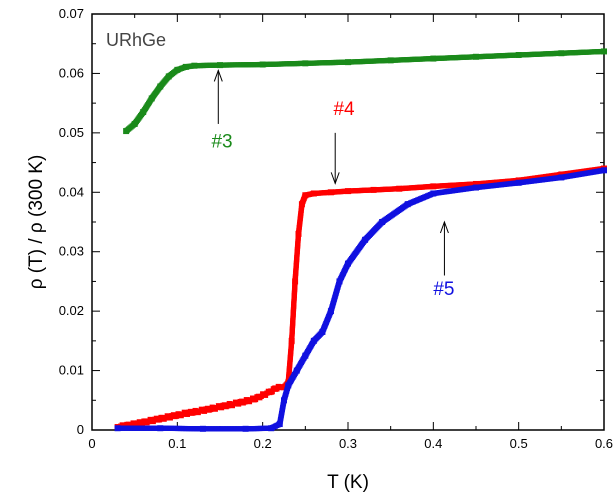 The width and height of the screenshot is (615, 497). Describe the element at coordinates (71, 310) in the screenshot. I see `y-tick-label: 0.02` at that location.